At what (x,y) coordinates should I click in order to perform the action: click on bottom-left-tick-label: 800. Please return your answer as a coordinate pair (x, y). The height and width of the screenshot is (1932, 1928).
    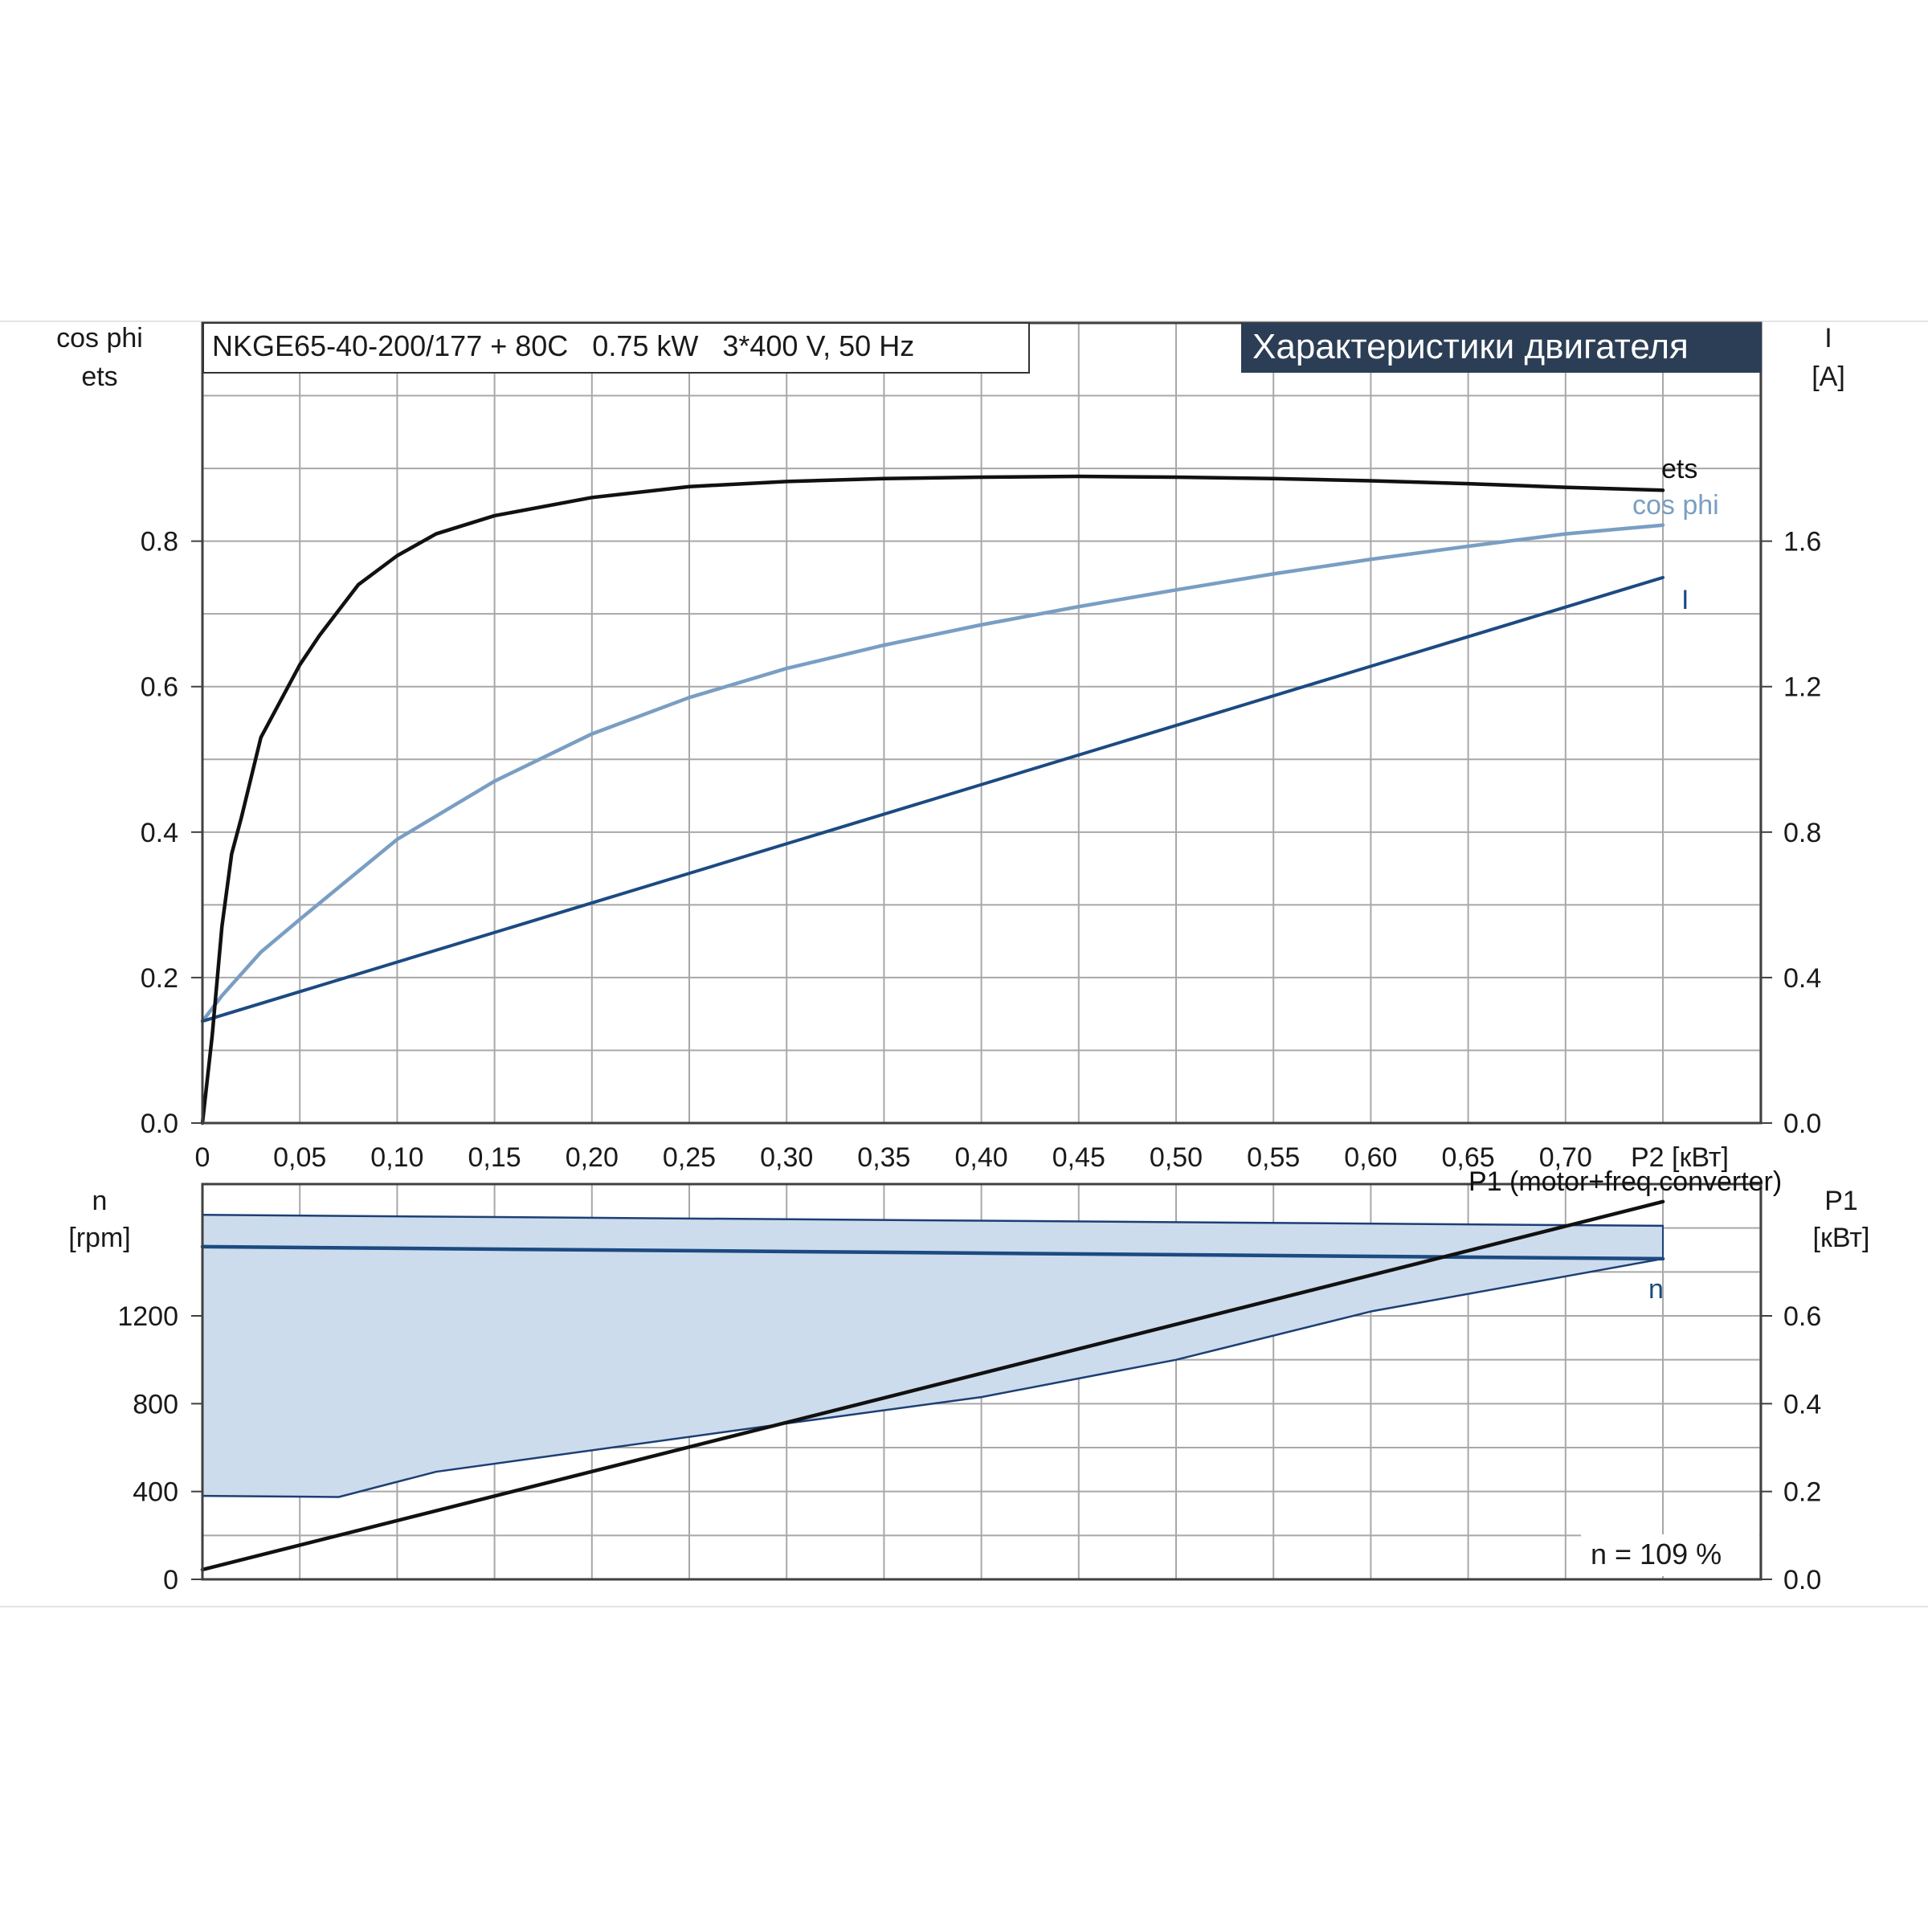
    Looking at the image, I should click on (155, 1404).